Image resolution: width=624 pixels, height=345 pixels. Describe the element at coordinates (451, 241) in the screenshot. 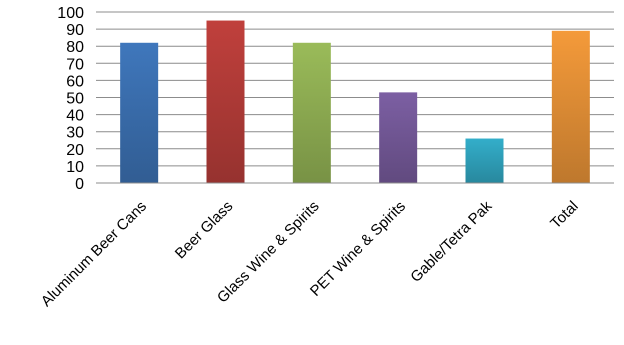

I see `x-category-label: Gable/Tetra Pak` at that location.